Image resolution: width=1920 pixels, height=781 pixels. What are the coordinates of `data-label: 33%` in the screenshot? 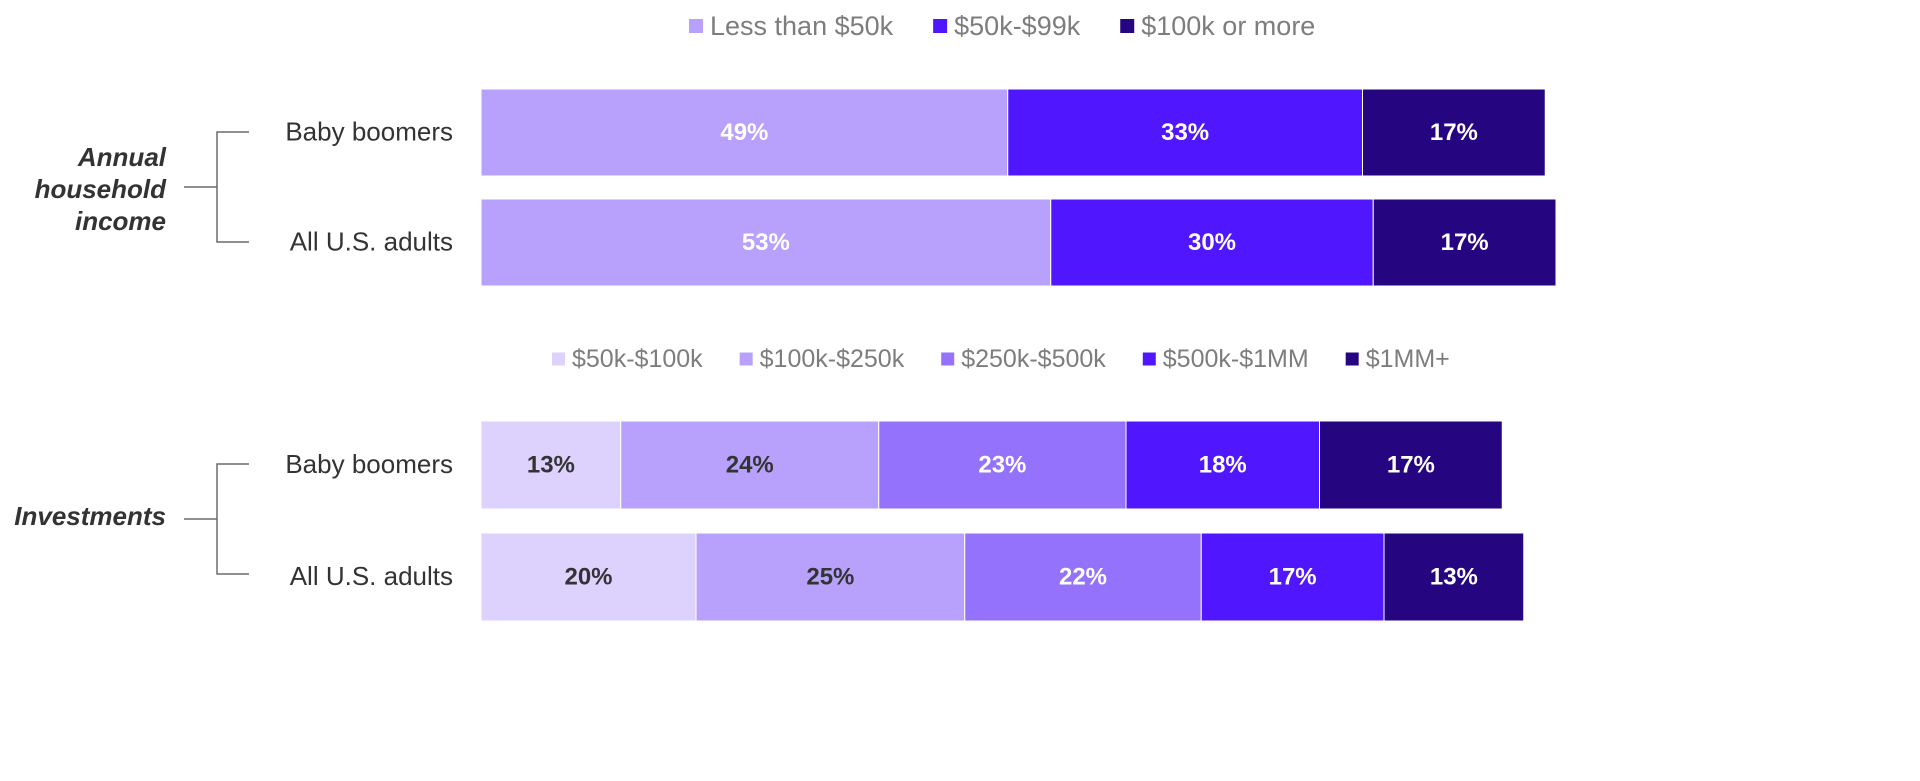 It's located at (1185, 132).